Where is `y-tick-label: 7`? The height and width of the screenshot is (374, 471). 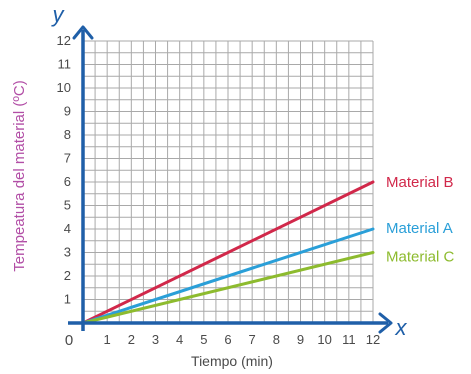 y-tick-label: 7 is located at coordinates (67, 158).